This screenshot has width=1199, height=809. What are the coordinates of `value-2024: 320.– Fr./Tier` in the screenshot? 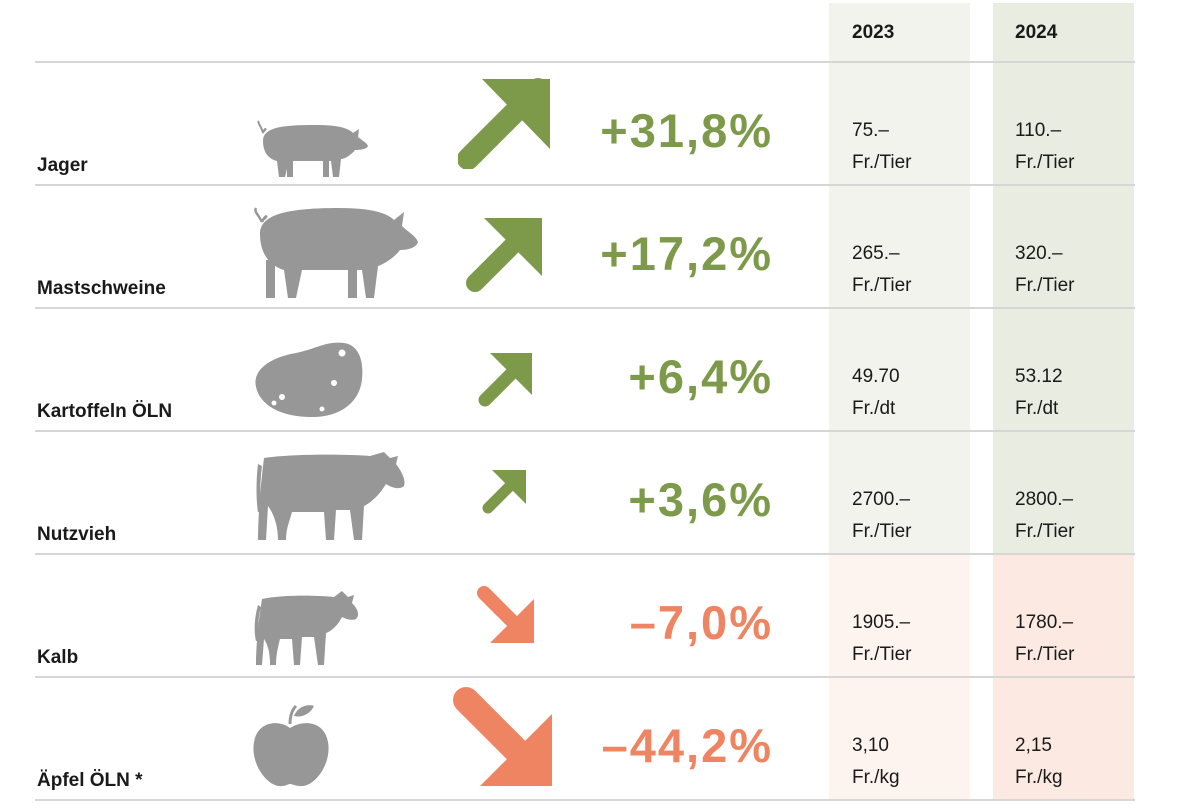 It's located at (1045, 269).